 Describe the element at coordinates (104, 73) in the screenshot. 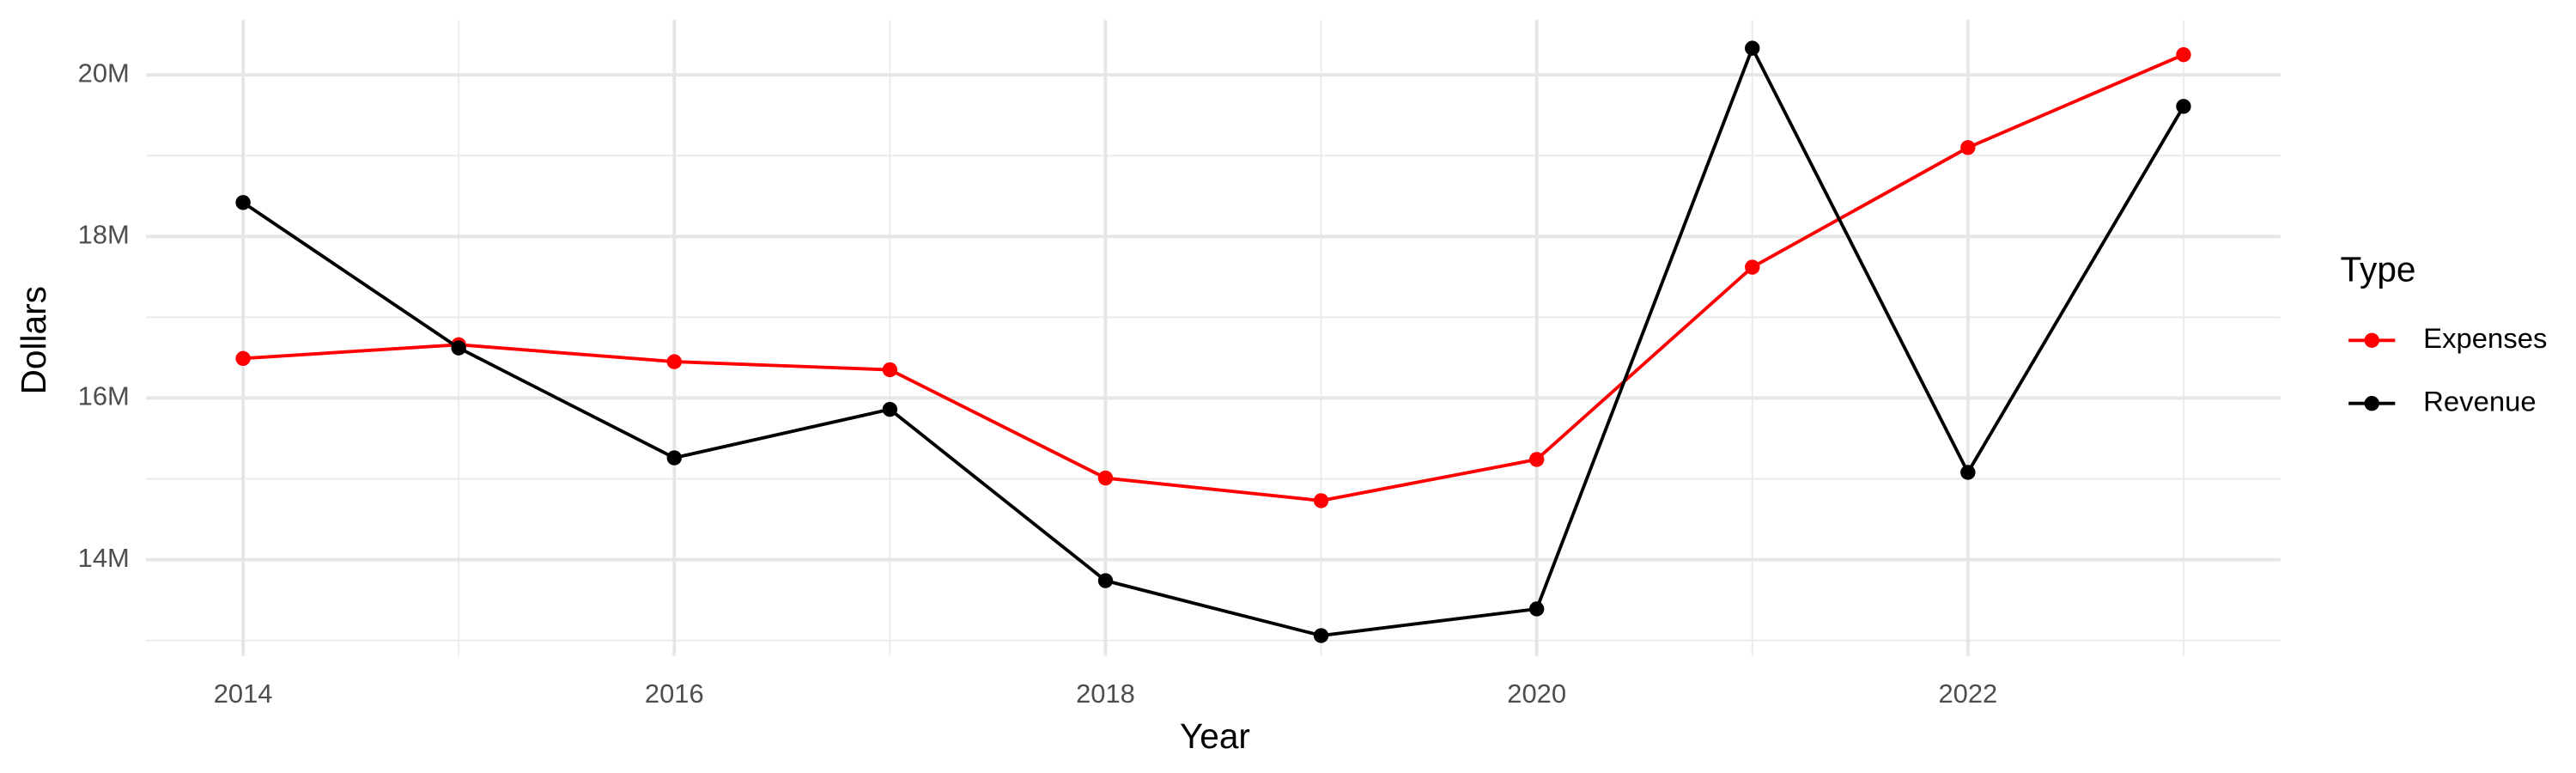

I see `y-tick-label: 20M` at that location.